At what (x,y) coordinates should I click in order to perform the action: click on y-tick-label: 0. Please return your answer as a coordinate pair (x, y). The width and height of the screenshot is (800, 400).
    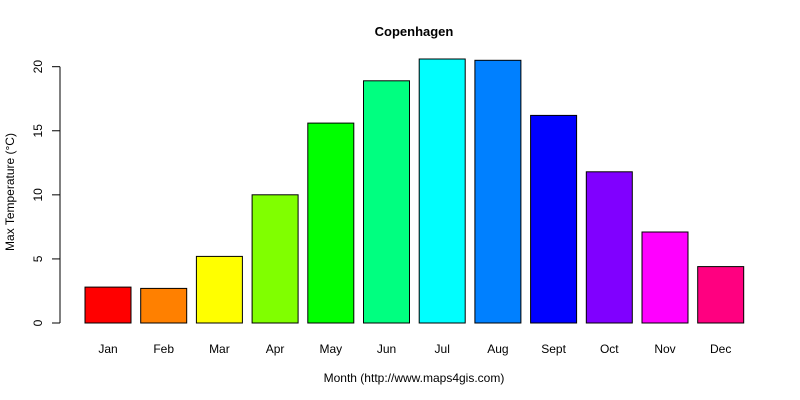
    Looking at the image, I should click on (38, 322).